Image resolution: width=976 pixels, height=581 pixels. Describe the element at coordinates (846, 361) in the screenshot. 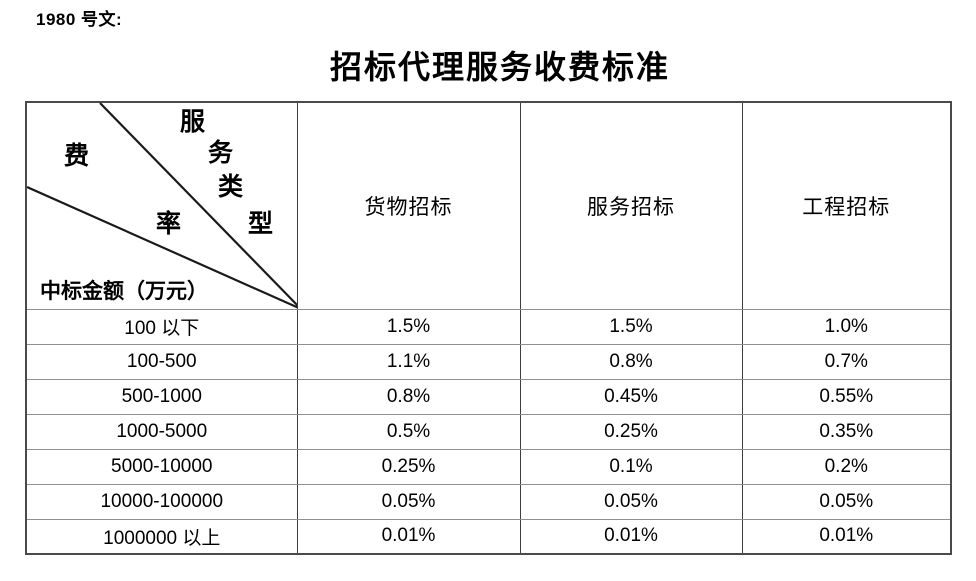

I see `engineering-rate-cell: 0.7%` at that location.